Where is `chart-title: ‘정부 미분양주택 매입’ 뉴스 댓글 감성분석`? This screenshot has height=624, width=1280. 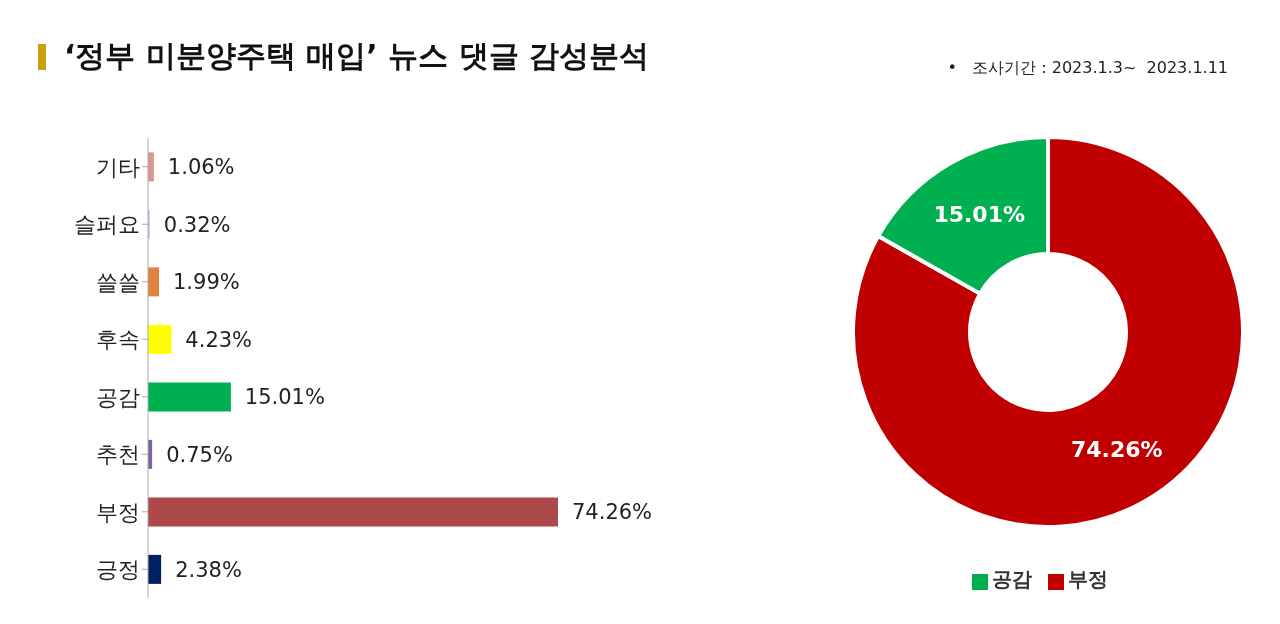 chart-title: ‘정부 미분양주택 매입’ 뉴스 댓글 감성분석 is located at coordinates (357, 56).